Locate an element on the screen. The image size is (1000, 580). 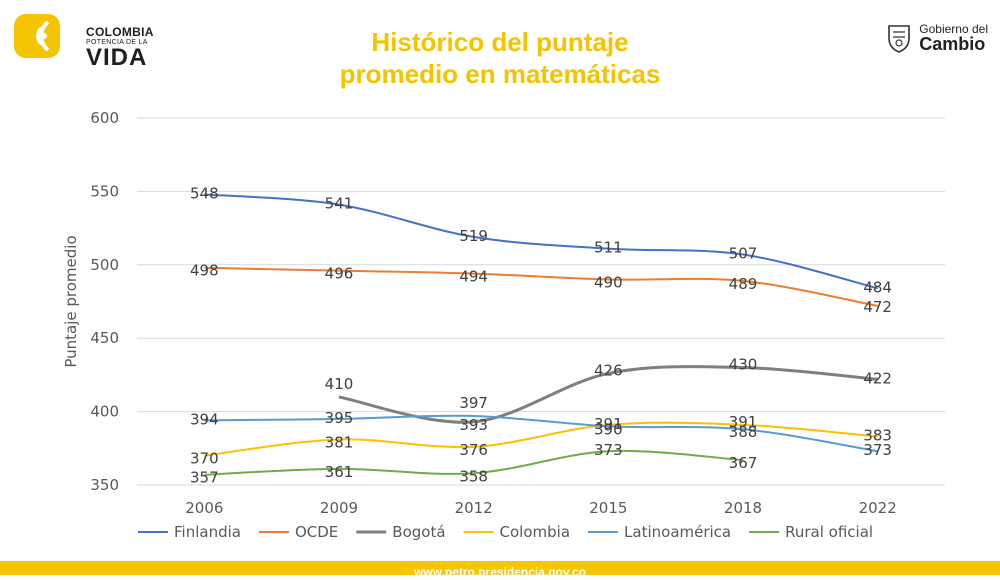
data-label: 383 is located at coordinates (877, 436).